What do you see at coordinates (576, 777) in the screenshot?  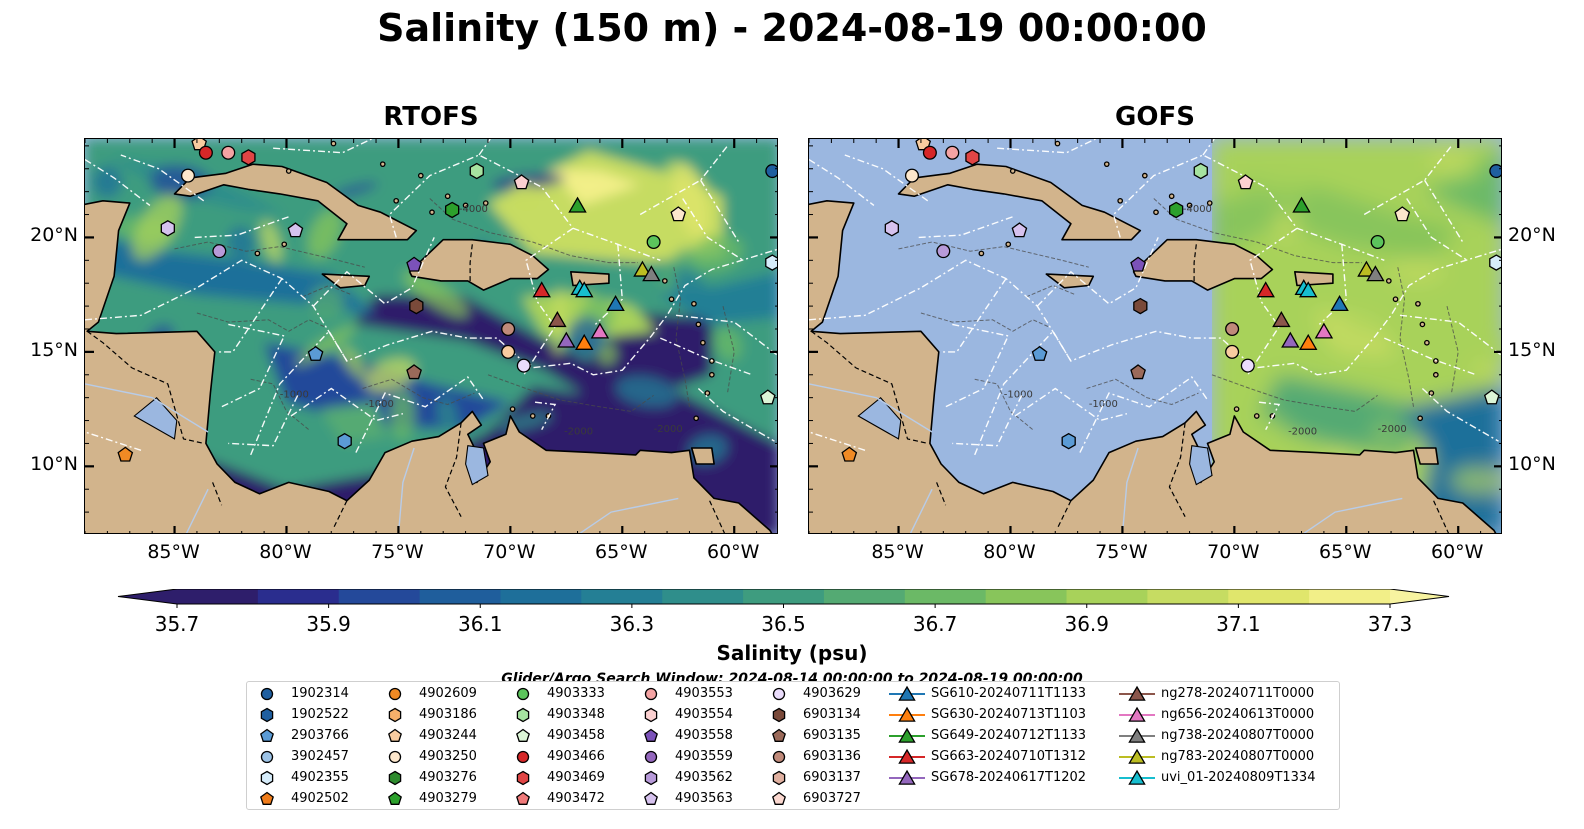 I see `legend-label: 4903469` at bounding box center [576, 777].